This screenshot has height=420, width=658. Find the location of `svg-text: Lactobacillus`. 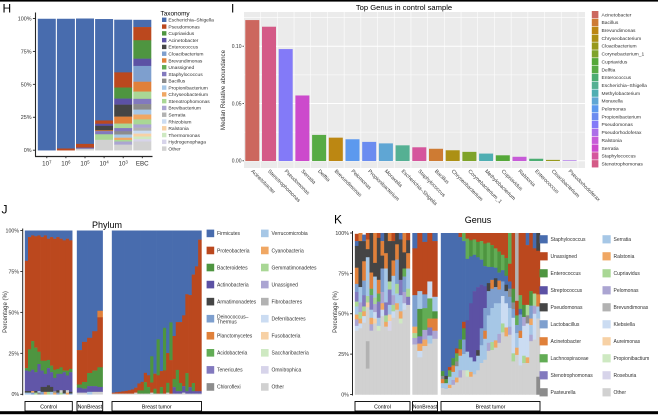

svg-text: Lactobacillus is located at coordinates (565, 325).